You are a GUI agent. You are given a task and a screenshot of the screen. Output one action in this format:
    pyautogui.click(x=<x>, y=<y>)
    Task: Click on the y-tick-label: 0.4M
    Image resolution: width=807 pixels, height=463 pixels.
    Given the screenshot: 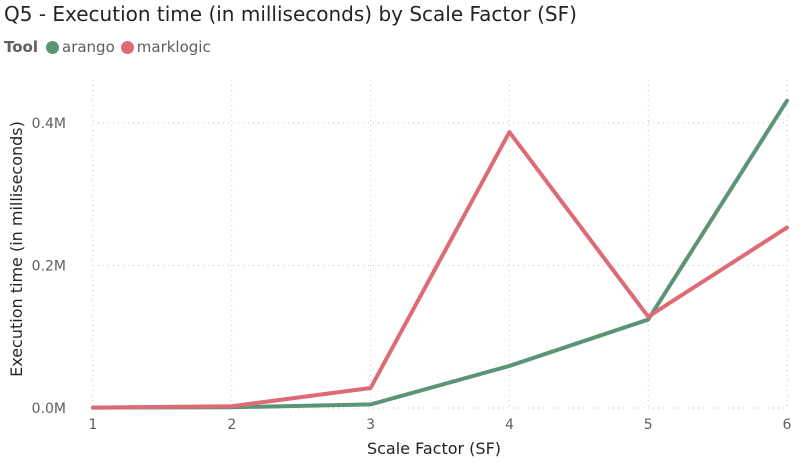 What is the action you would take?
    pyautogui.click(x=49, y=124)
    